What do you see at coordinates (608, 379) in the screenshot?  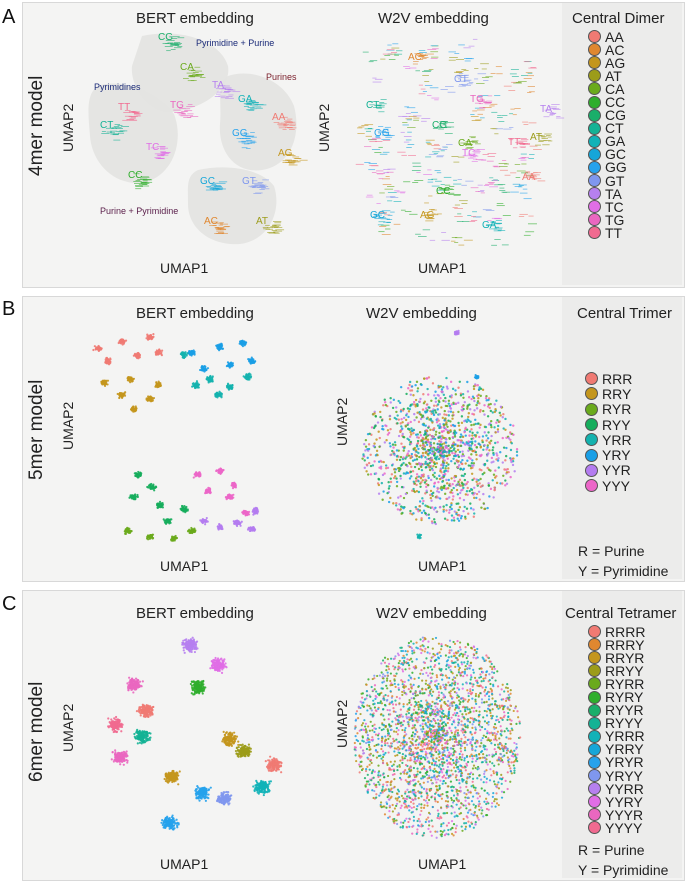 I see `legend-item: RRR` at bounding box center [608, 379].